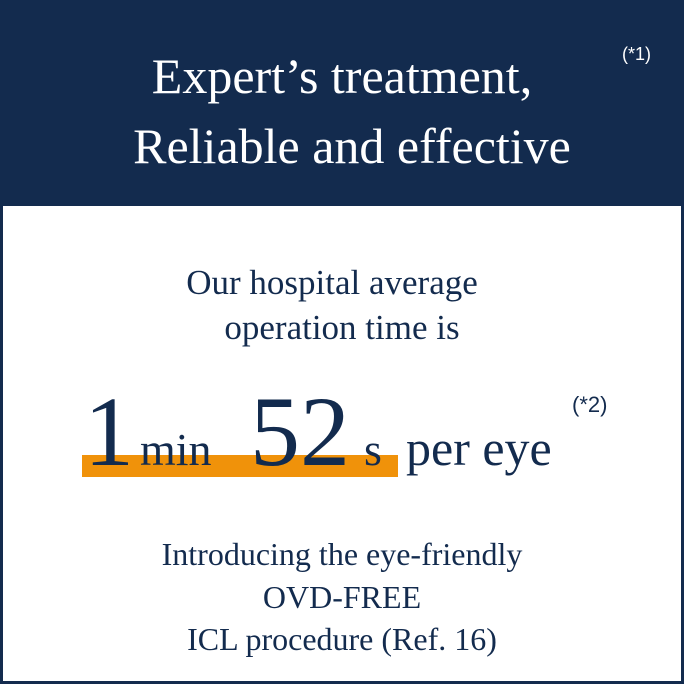 This screenshot has height=684, width=684. What do you see at coordinates (342, 597) in the screenshot?
I see `footer-line: OVD-FREE` at bounding box center [342, 597].